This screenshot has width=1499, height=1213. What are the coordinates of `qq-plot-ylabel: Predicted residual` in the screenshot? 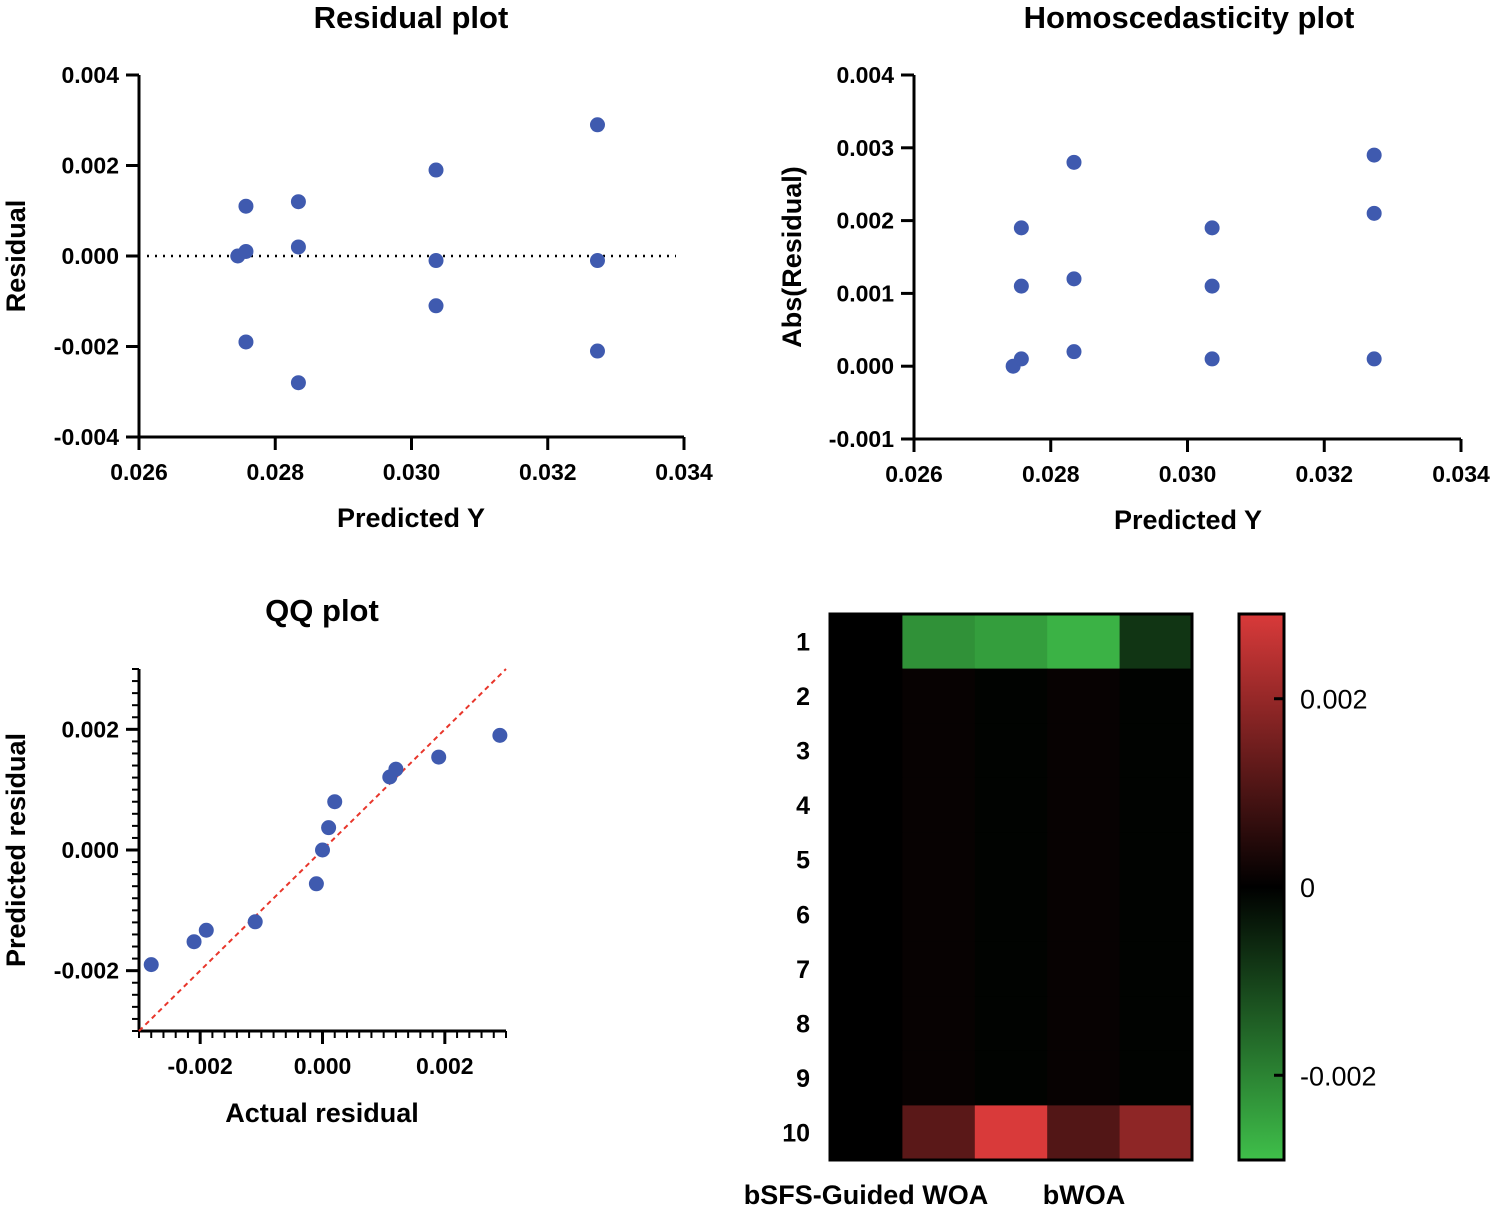 It's located at (16, 850).